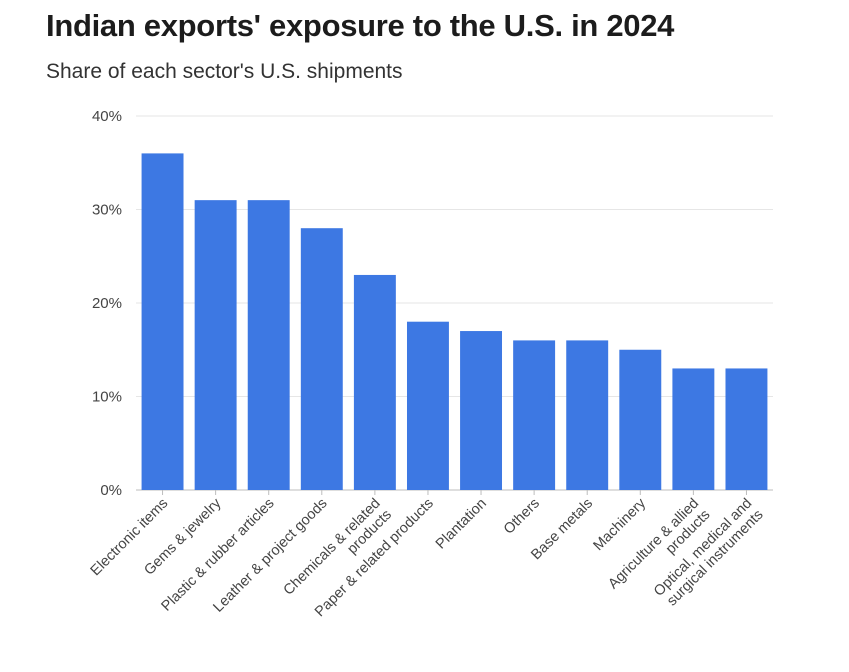 The width and height of the screenshot is (849, 672). I want to click on x-tick-label: Optical, medical andsurgical instruments, so click(709, 554).